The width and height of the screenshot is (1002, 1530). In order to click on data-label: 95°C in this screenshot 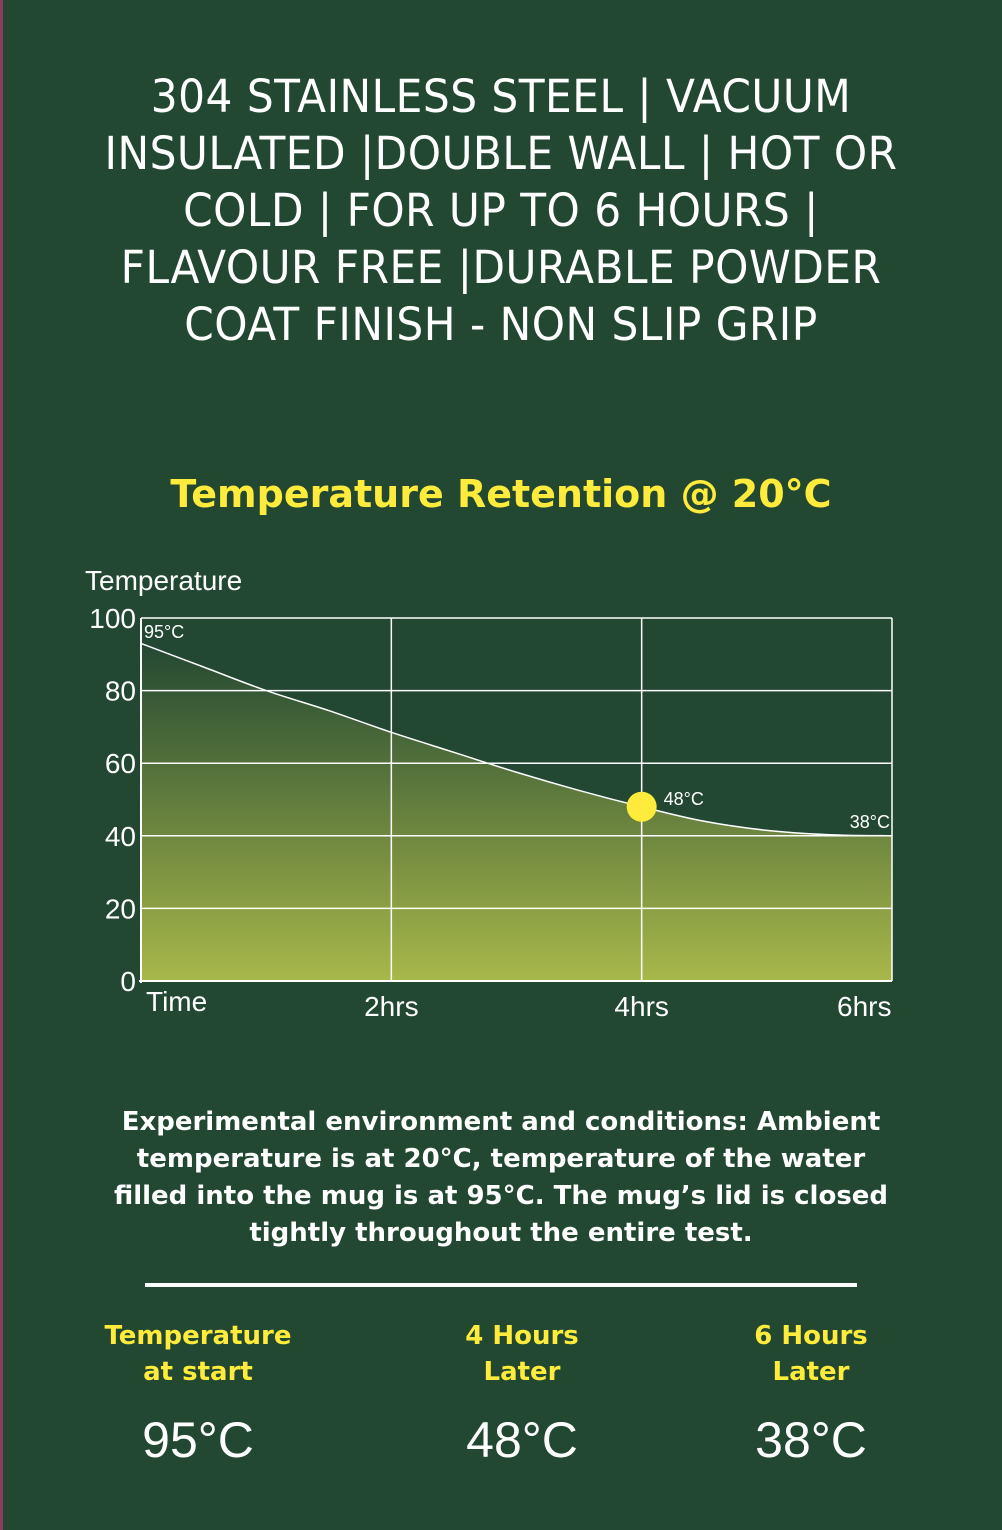, I will do `click(164, 632)`.